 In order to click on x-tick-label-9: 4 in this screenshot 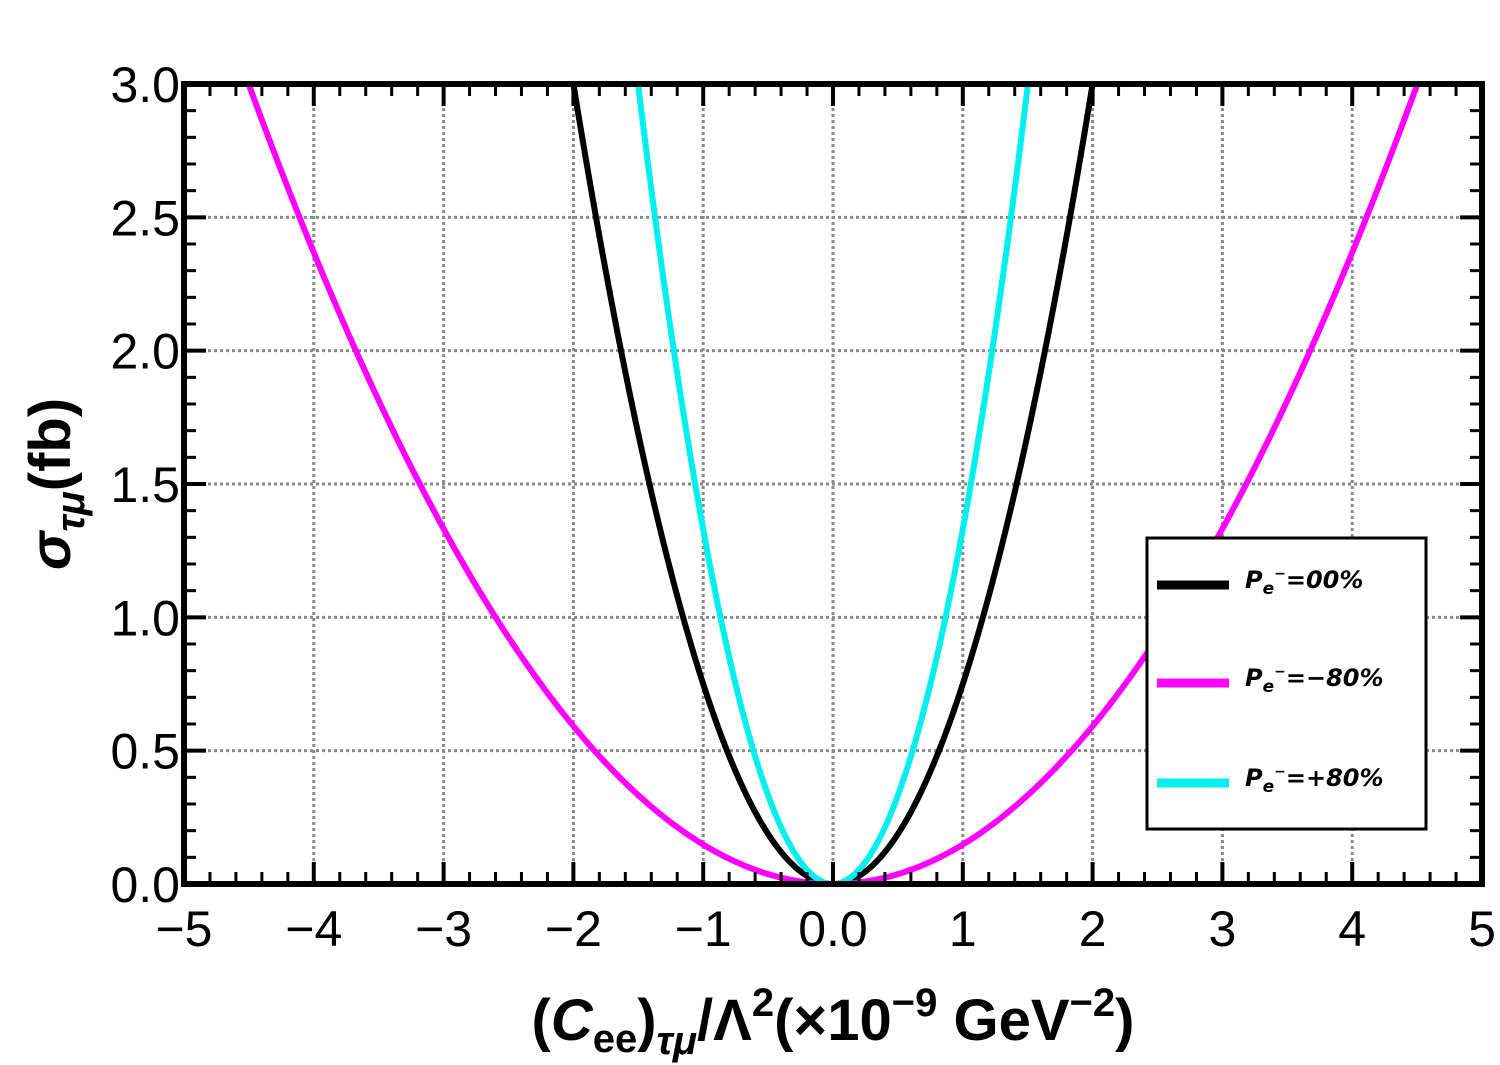, I will do `click(1352, 929)`.